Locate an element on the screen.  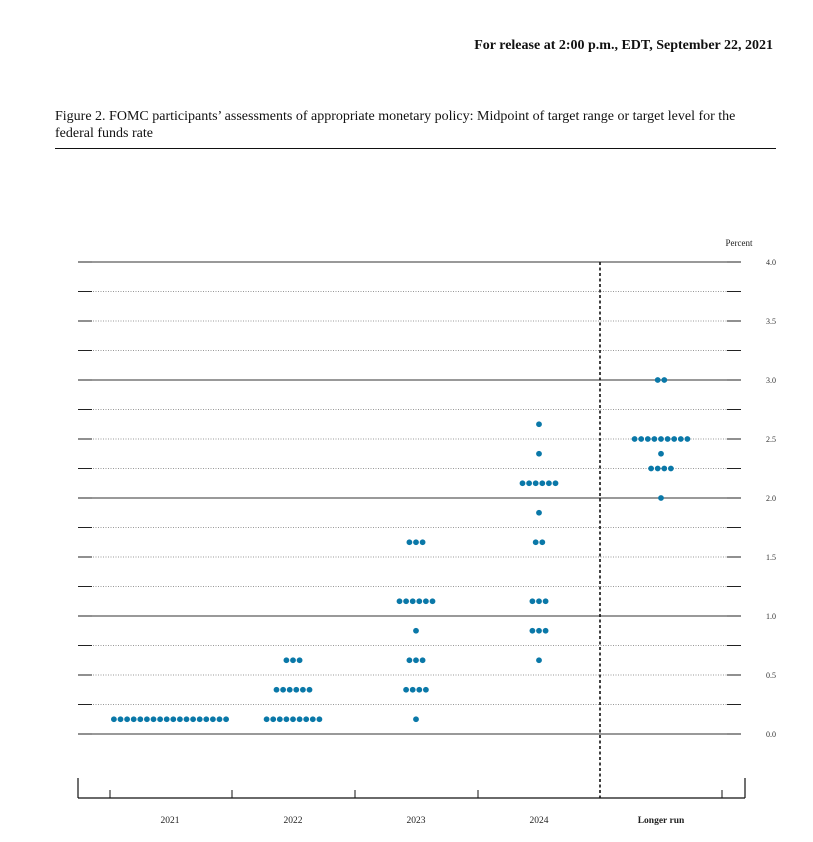
x-category-label: 2021 is located at coordinates (170, 821).